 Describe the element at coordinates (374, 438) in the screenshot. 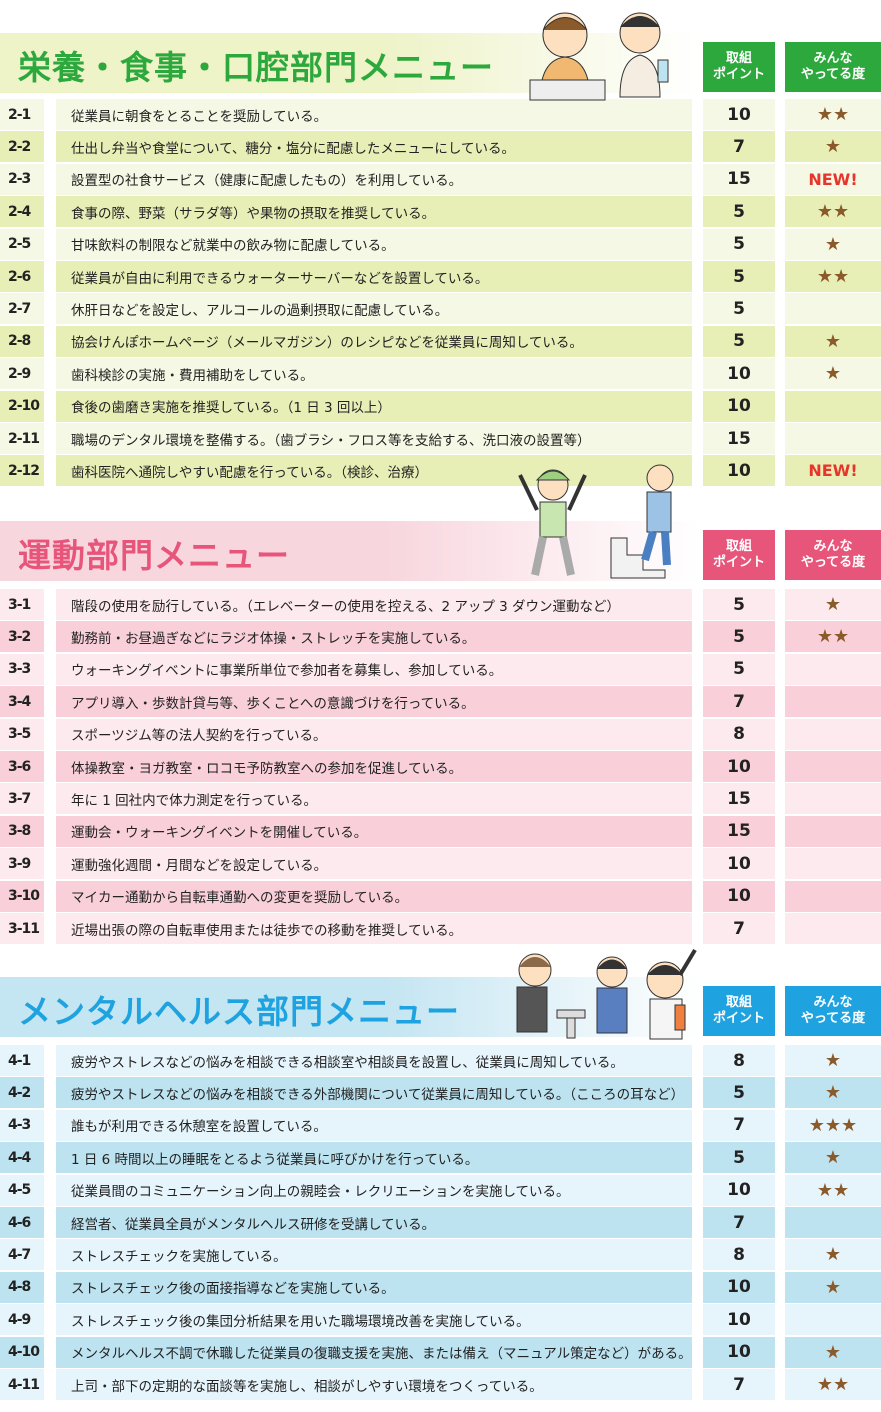

I see `item-description: 職場のデンタル環境を整備する。（歯ブラシ・フロス等を支給する、洗口液の設置等）` at that location.